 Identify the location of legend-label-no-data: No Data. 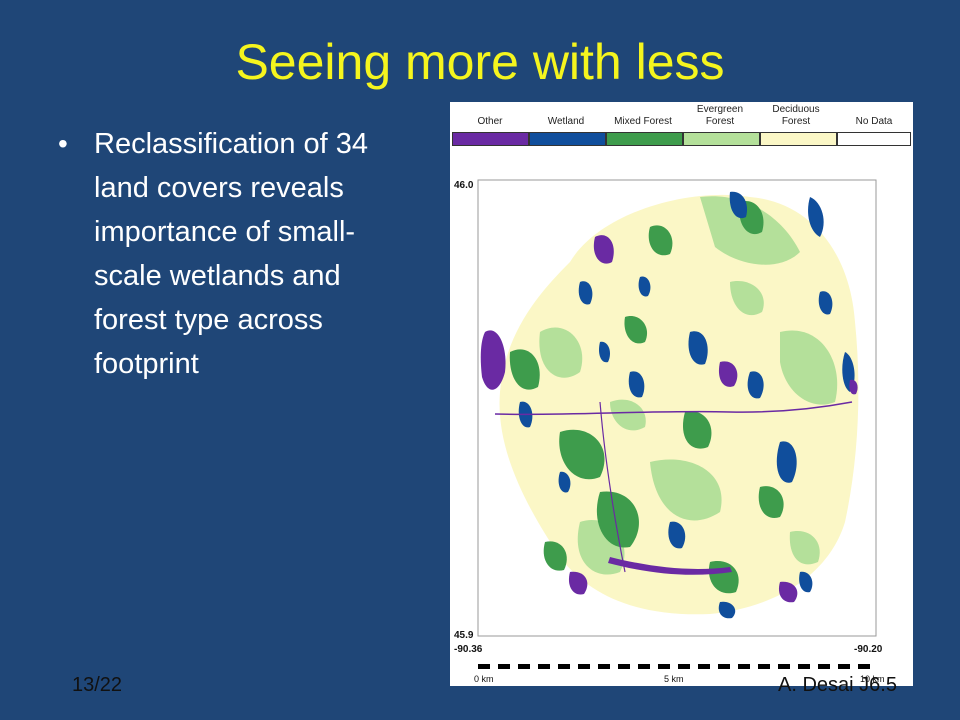
(874, 121).